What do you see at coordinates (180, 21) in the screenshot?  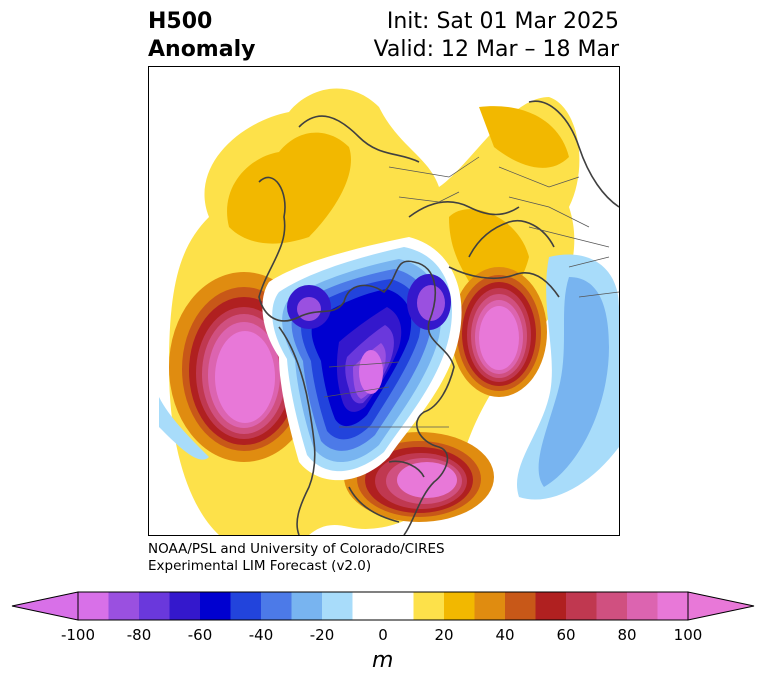 I see `title-variable: H500` at bounding box center [180, 21].